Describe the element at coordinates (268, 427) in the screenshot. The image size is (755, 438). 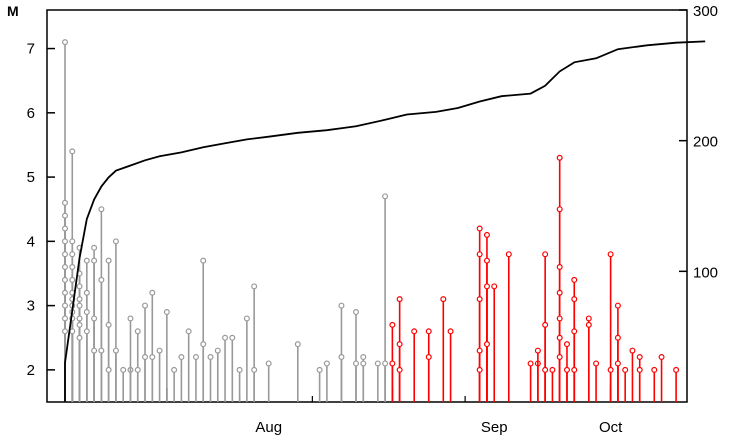
I see `x-tick-label: Aug` at that location.